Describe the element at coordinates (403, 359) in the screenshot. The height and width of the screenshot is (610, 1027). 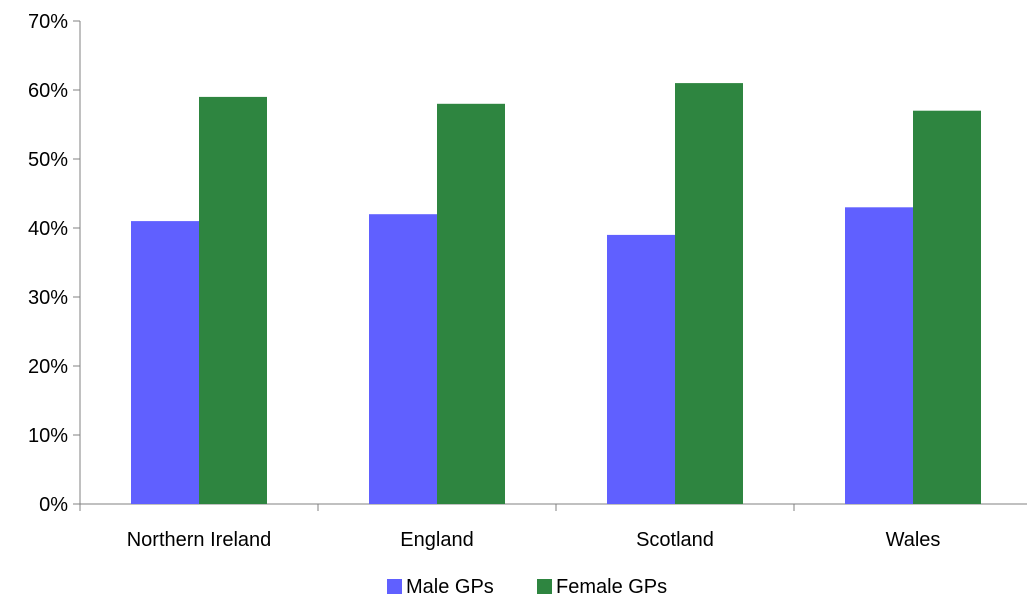
I see `bar-male-gps-england` at that location.